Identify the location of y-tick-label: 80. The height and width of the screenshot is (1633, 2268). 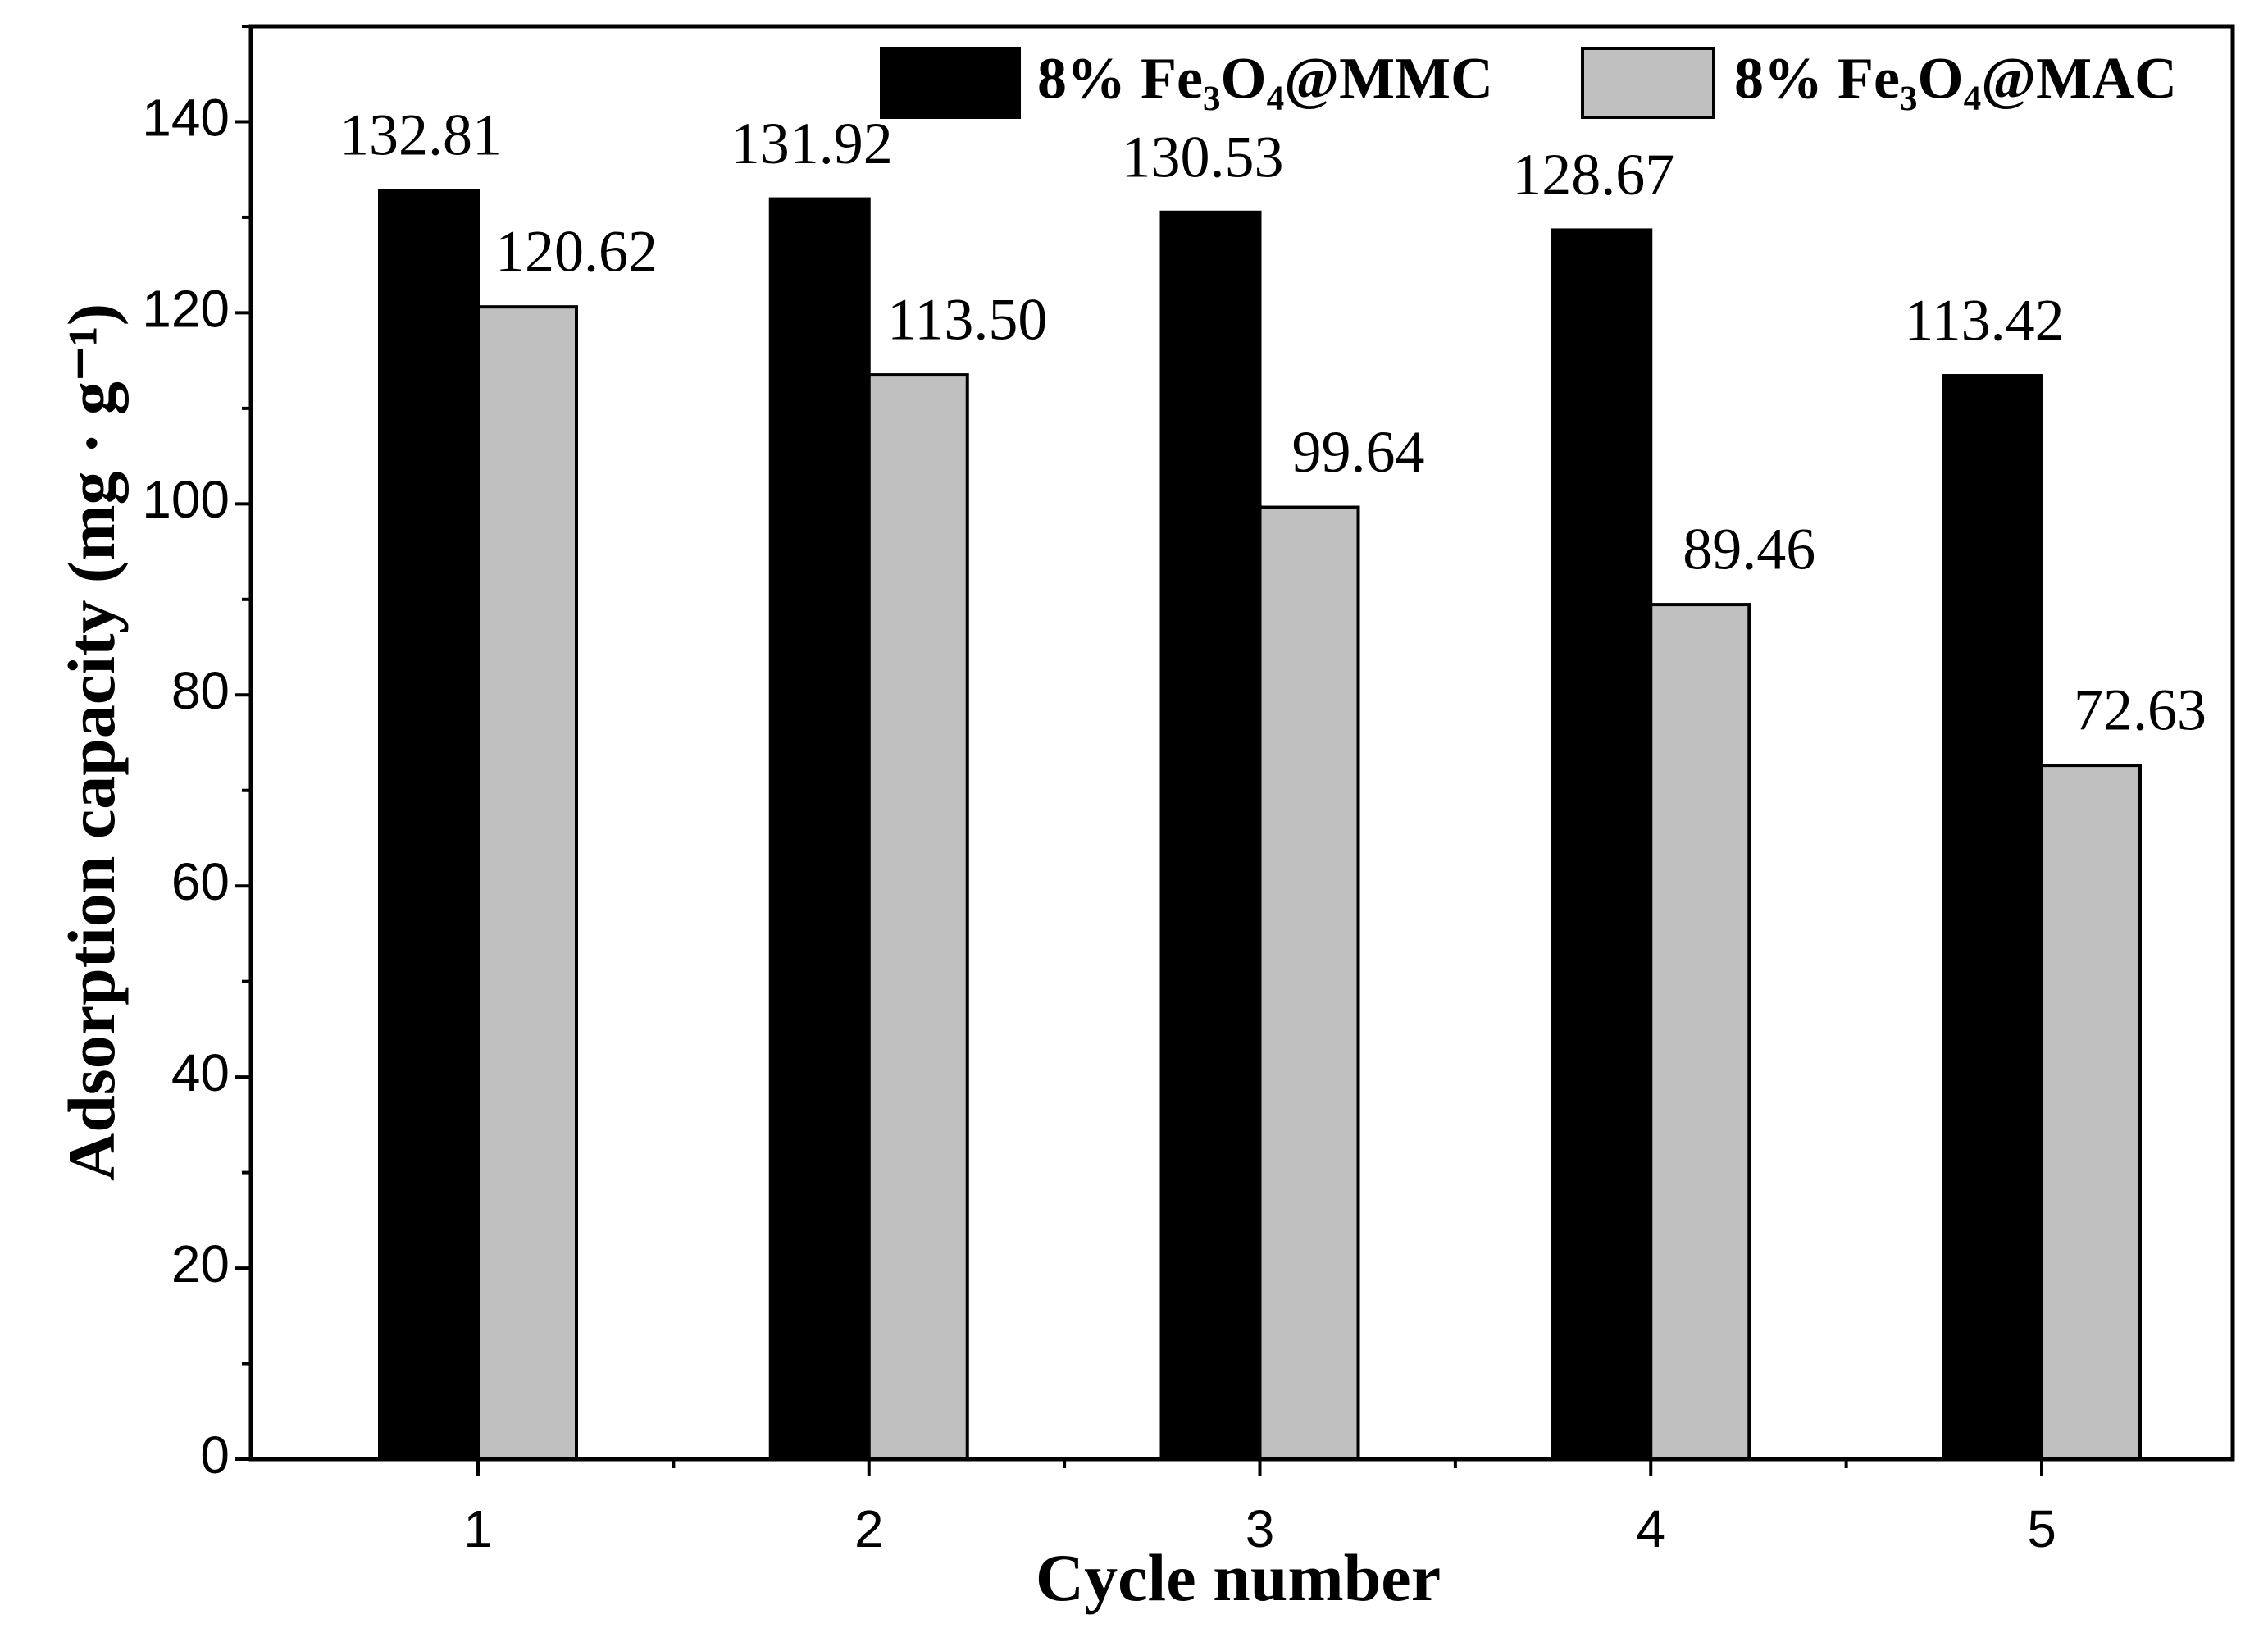
(200, 690).